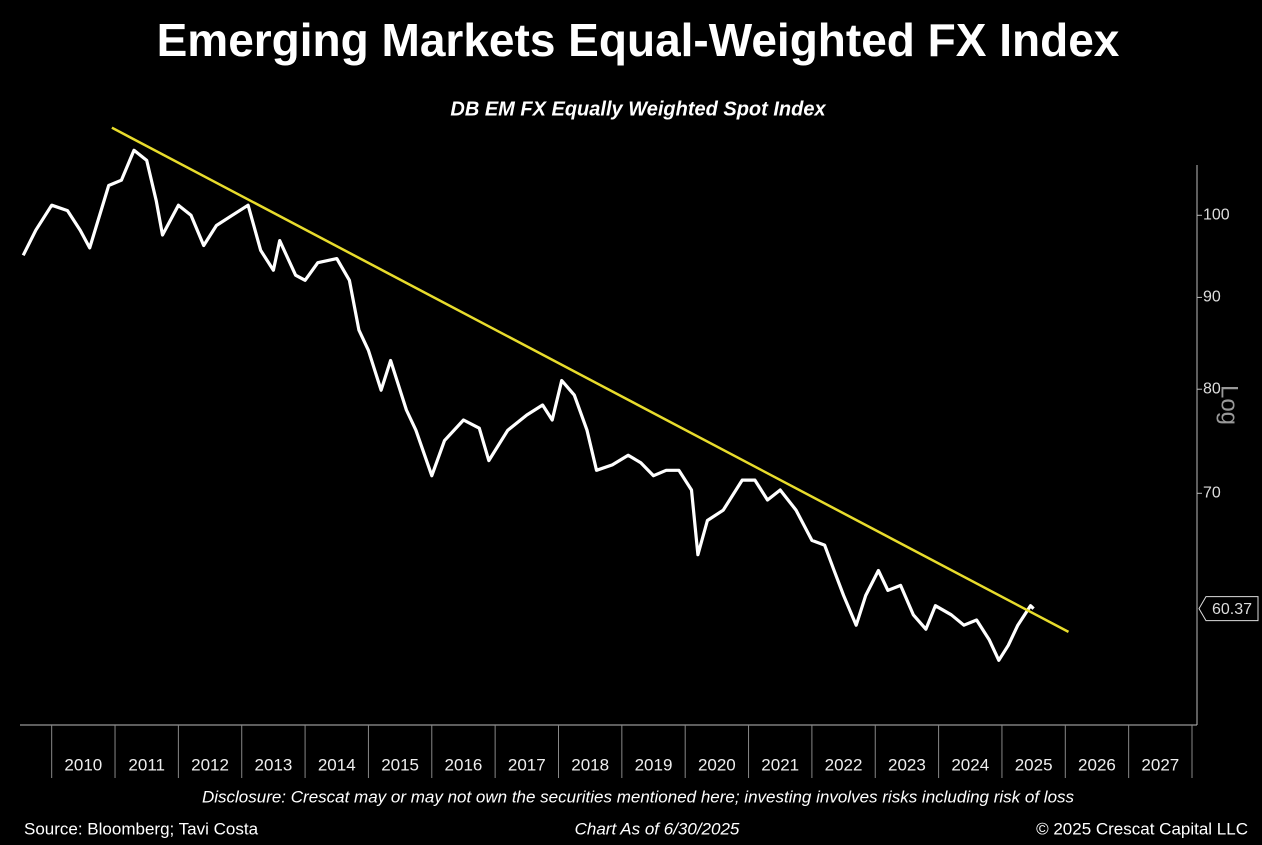 This screenshot has width=1262, height=845. What do you see at coordinates (141, 828) in the screenshot?
I see `source: Source: Bloomberg; Tavi Costa` at bounding box center [141, 828].